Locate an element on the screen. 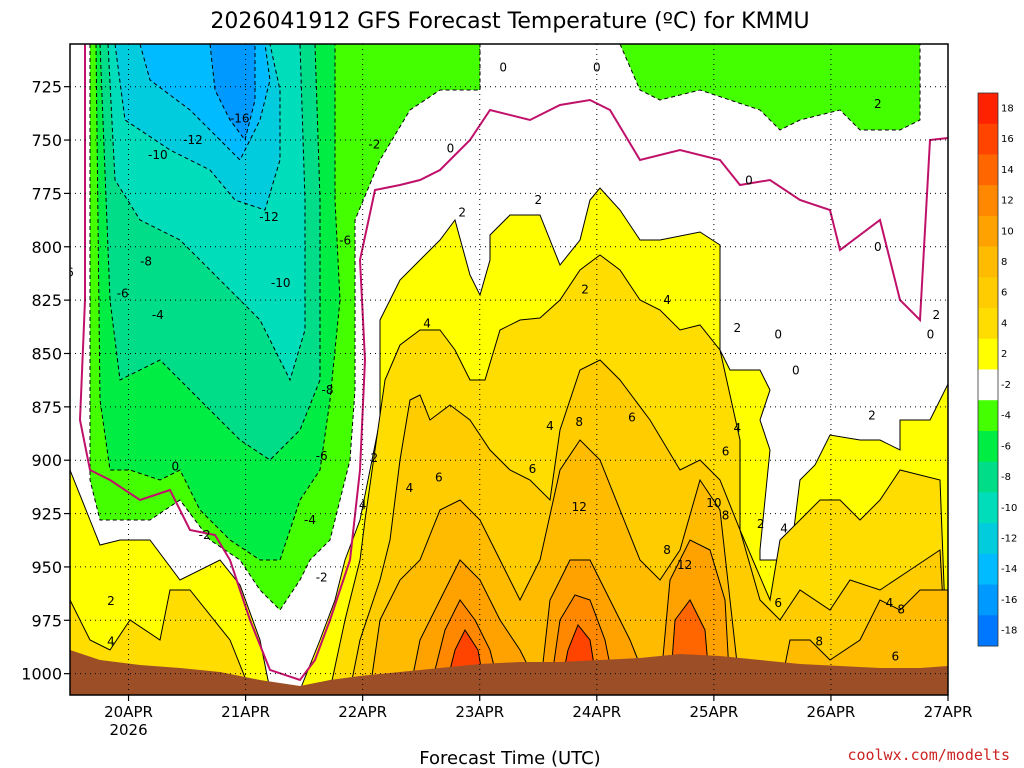 This screenshot has height=768, width=1024. y-tick-label: 750 is located at coordinates (46, 140).